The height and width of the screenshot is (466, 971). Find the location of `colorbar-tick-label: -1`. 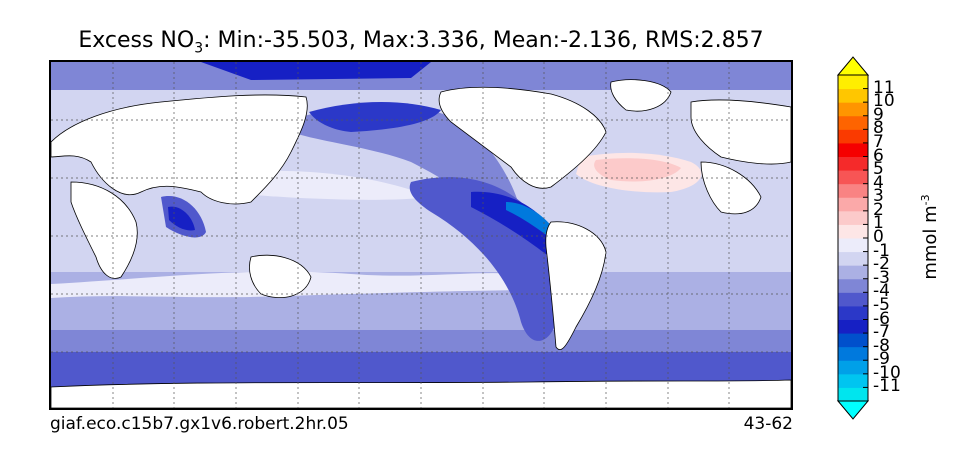

colorbar-tick-label: -1 is located at coordinates (881, 250).